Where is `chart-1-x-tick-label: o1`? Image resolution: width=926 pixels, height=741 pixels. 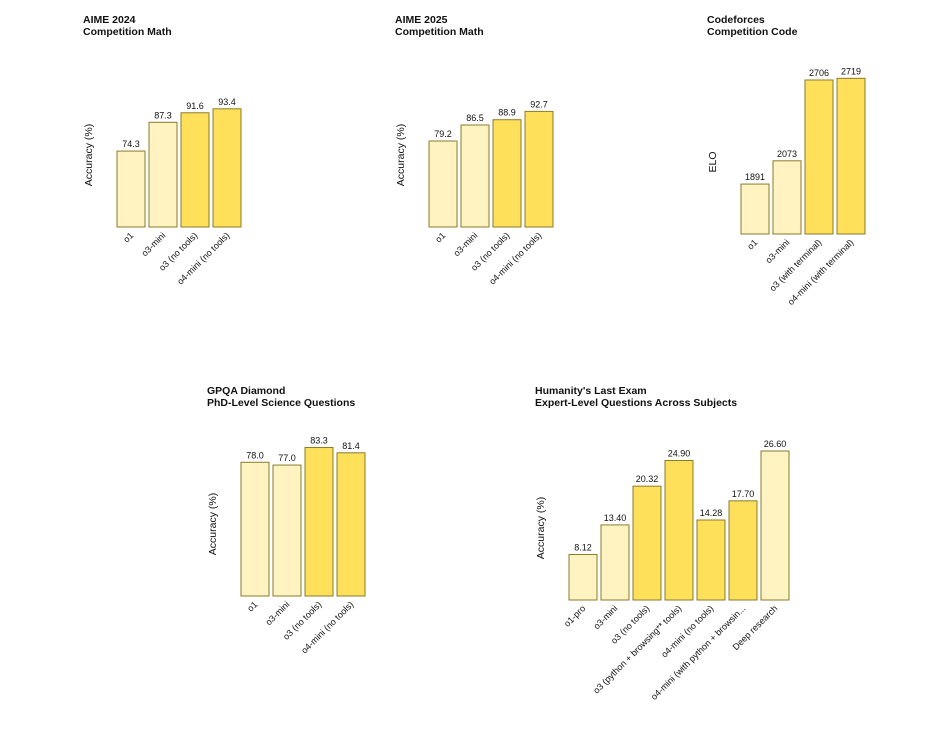
chart-1-x-tick-label: o1 is located at coordinates (128, 237).